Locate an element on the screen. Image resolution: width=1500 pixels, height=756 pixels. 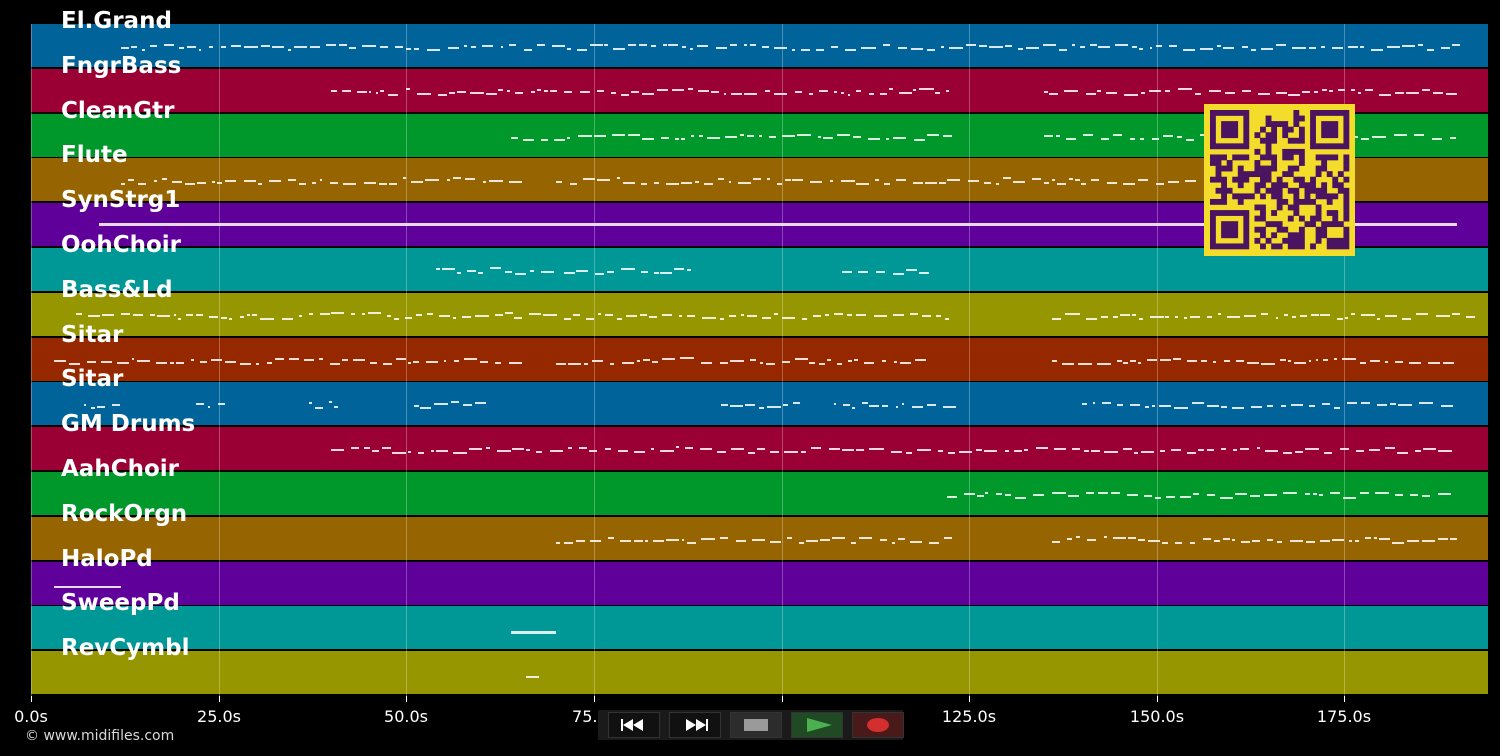
stop-icon is located at coordinates (756, 725).